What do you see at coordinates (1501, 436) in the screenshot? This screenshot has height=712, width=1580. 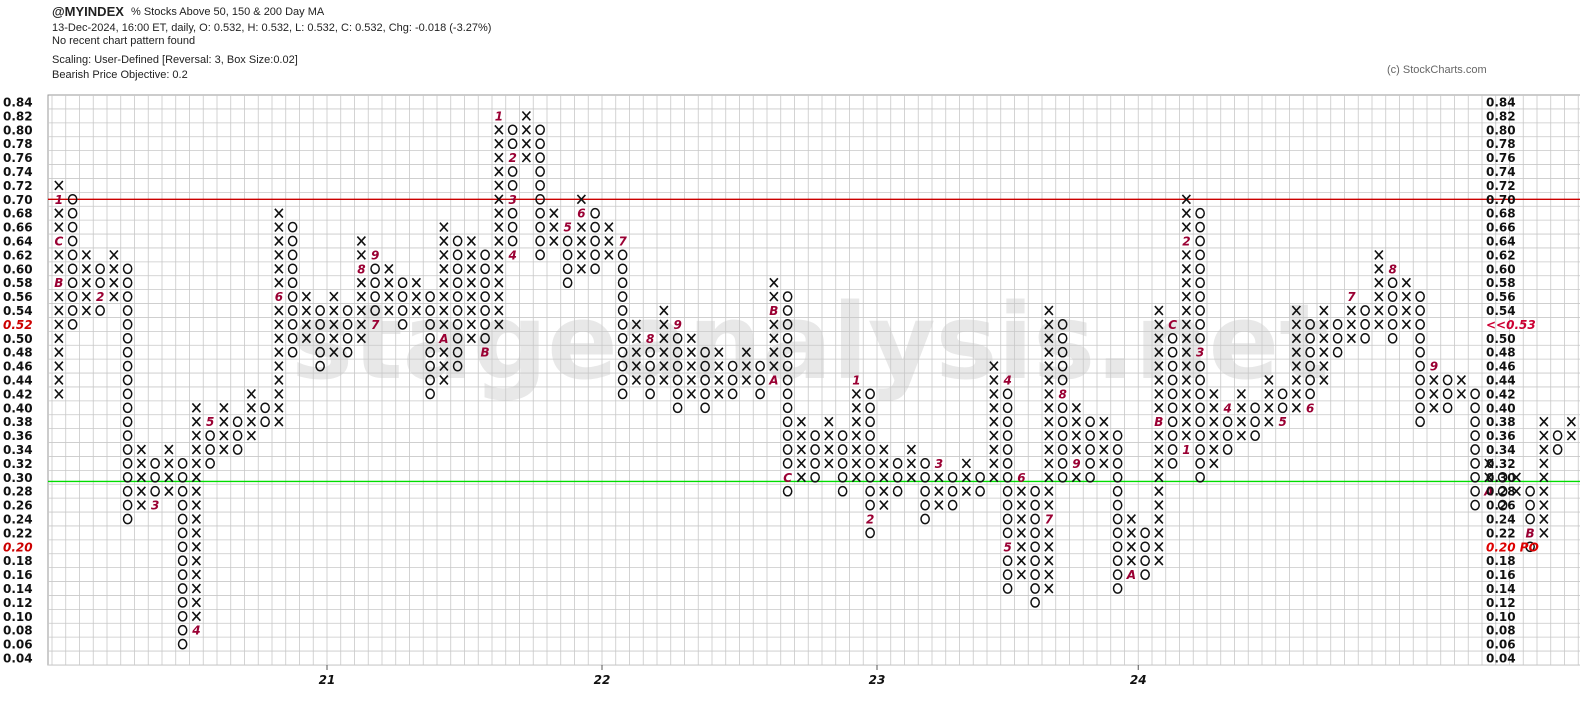 I see `y-tick-right: 0.36` at bounding box center [1501, 436].